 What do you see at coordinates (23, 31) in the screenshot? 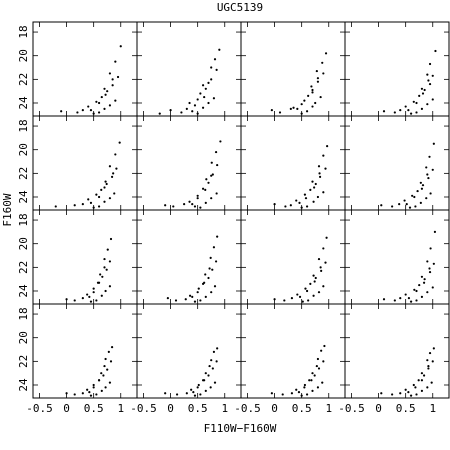
I see `y-tick-label: 18` at bounding box center [23, 31].